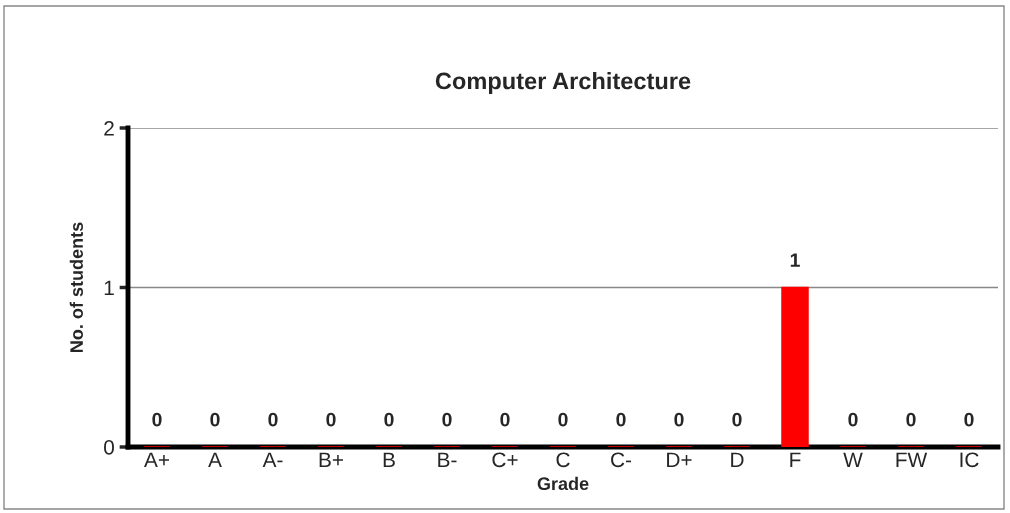 This screenshot has width=1010, height=513. I want to click on x-tick-label: B, so click(389, 459).